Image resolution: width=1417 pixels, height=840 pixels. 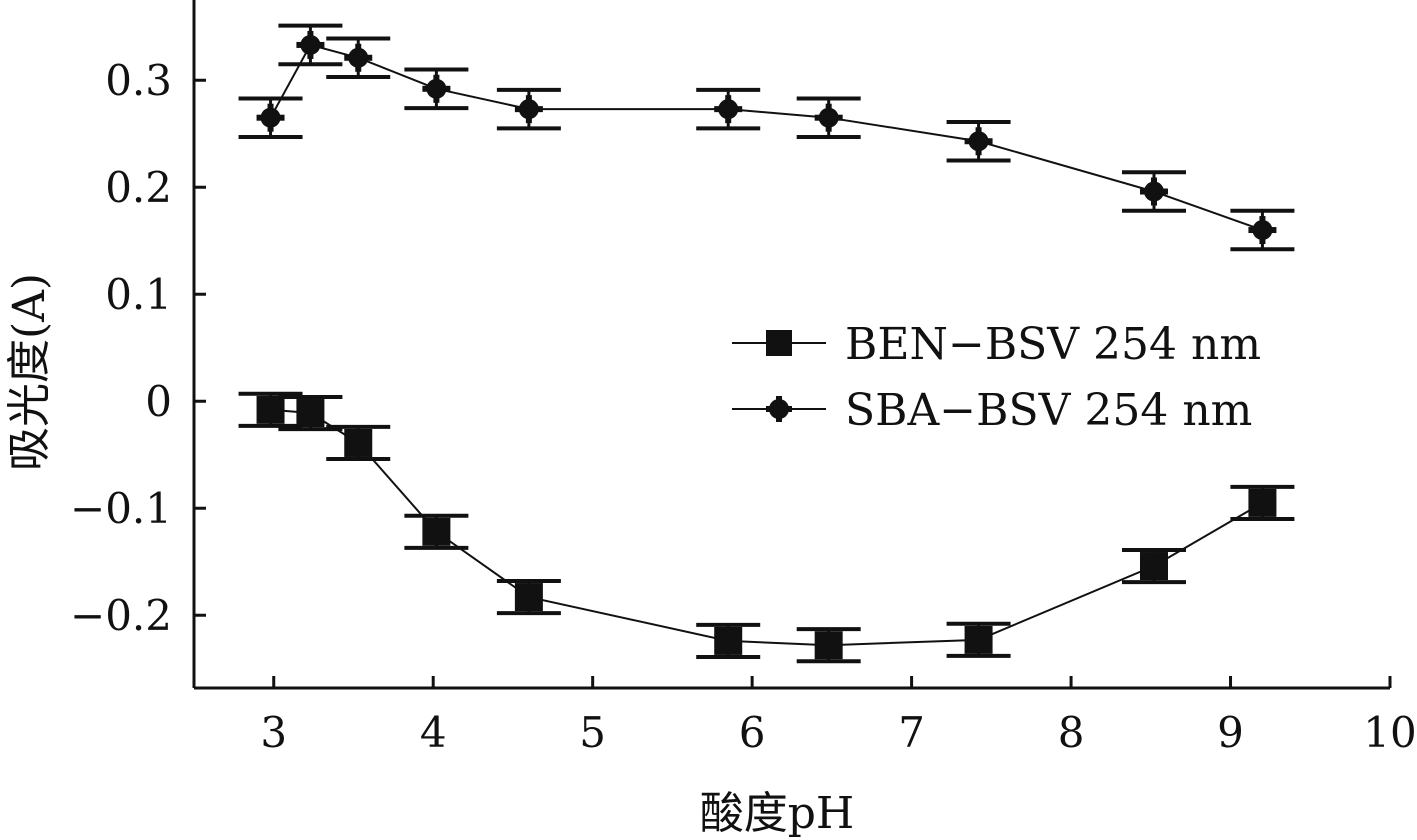 What do you see at coordinates (121, 615) in the screenshot?
I see `y-tick-label: −0.2` at bounding box center [121, 615].